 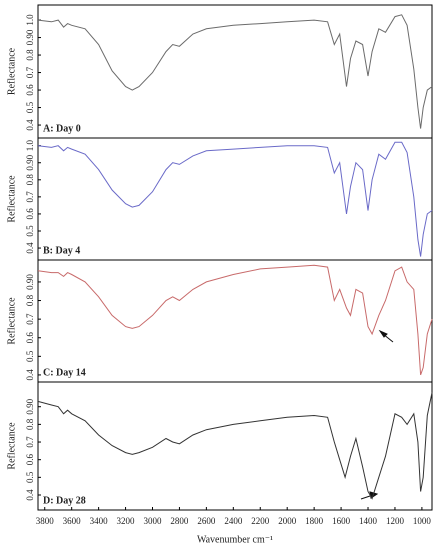 I want to click on x-tick-label: 3200, so click(x=126, y=521).